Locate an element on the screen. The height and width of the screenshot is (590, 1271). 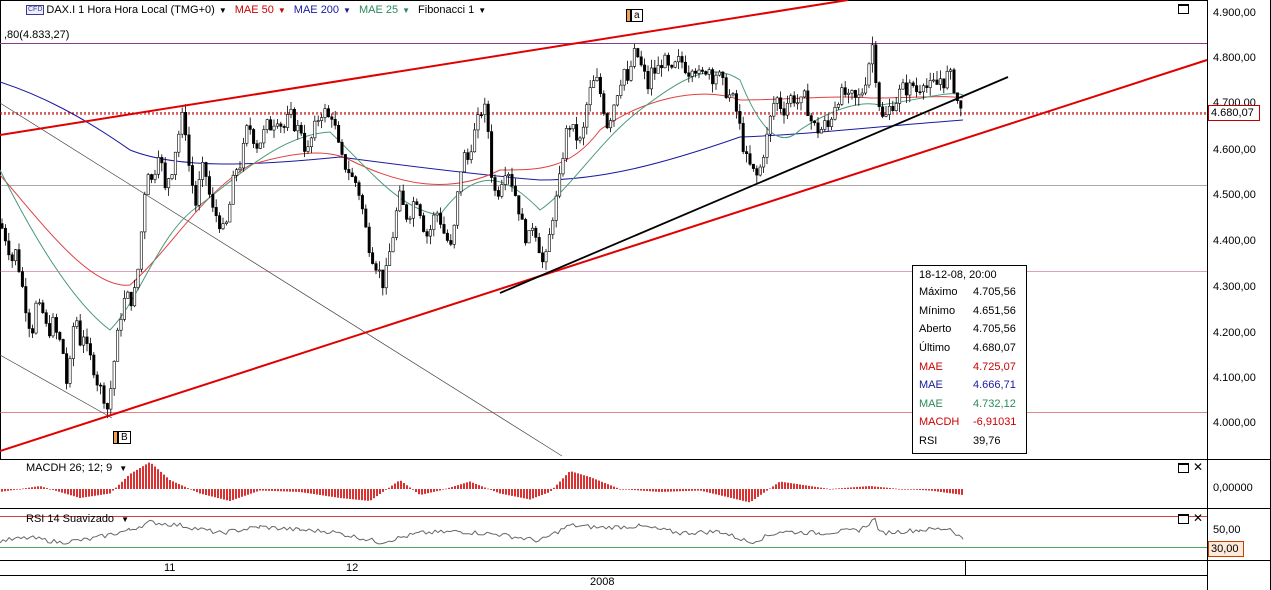
tooltip-row: MAE 4.666,71 is located at coordinates (969, 385).